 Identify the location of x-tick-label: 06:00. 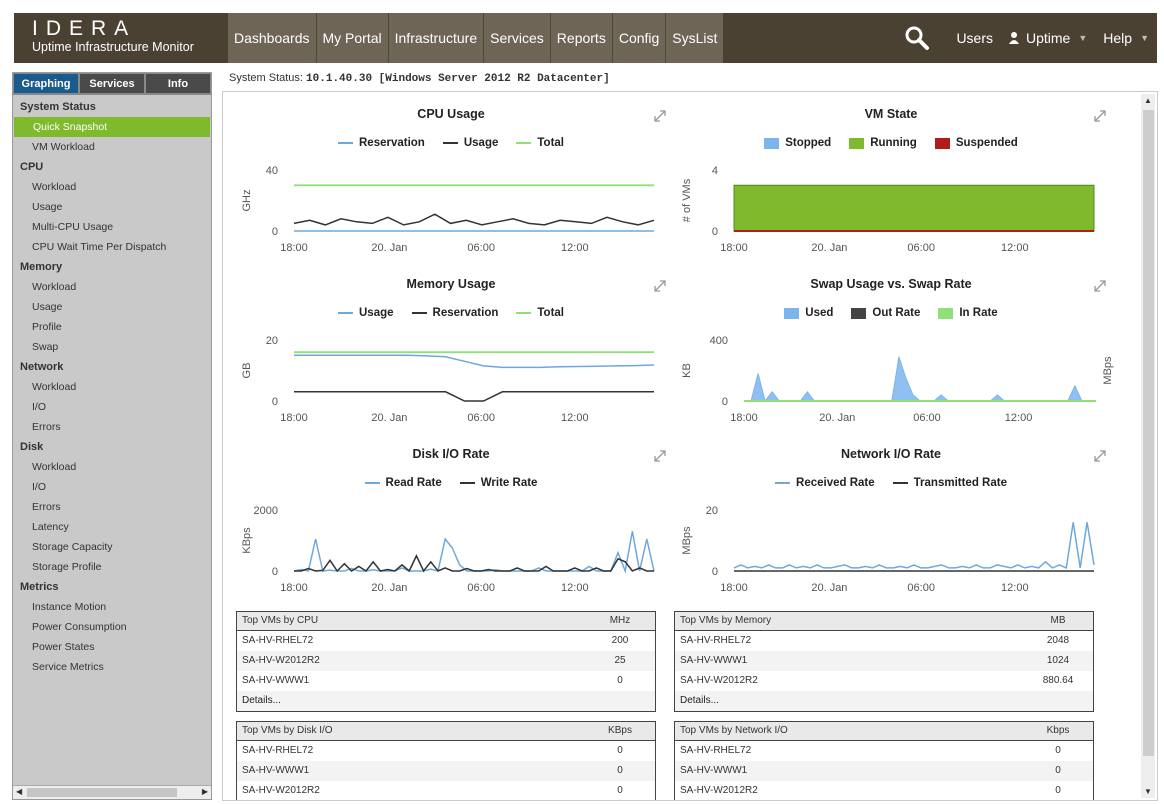
(481, 248).